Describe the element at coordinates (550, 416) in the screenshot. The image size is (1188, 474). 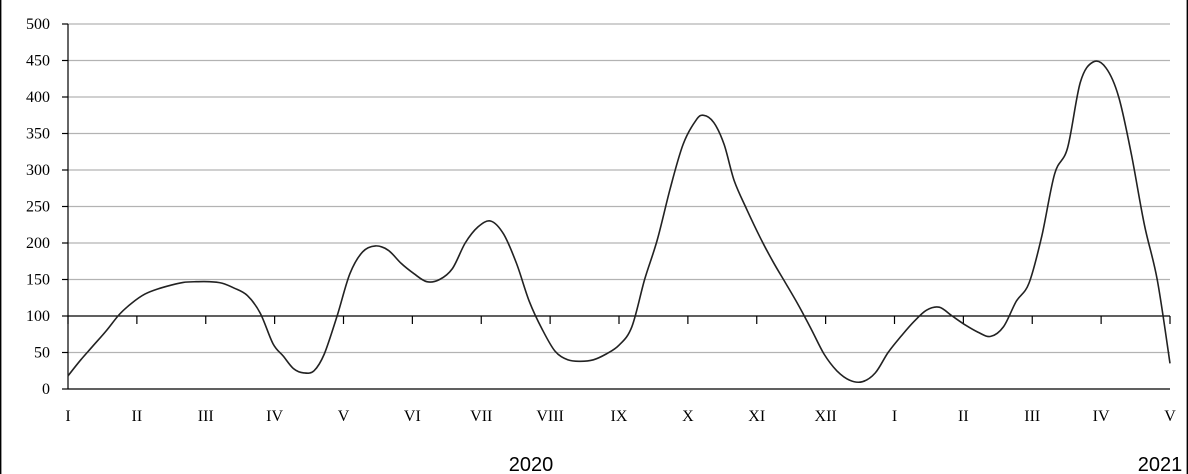
I see `x-tick-label: VIII` at that location.